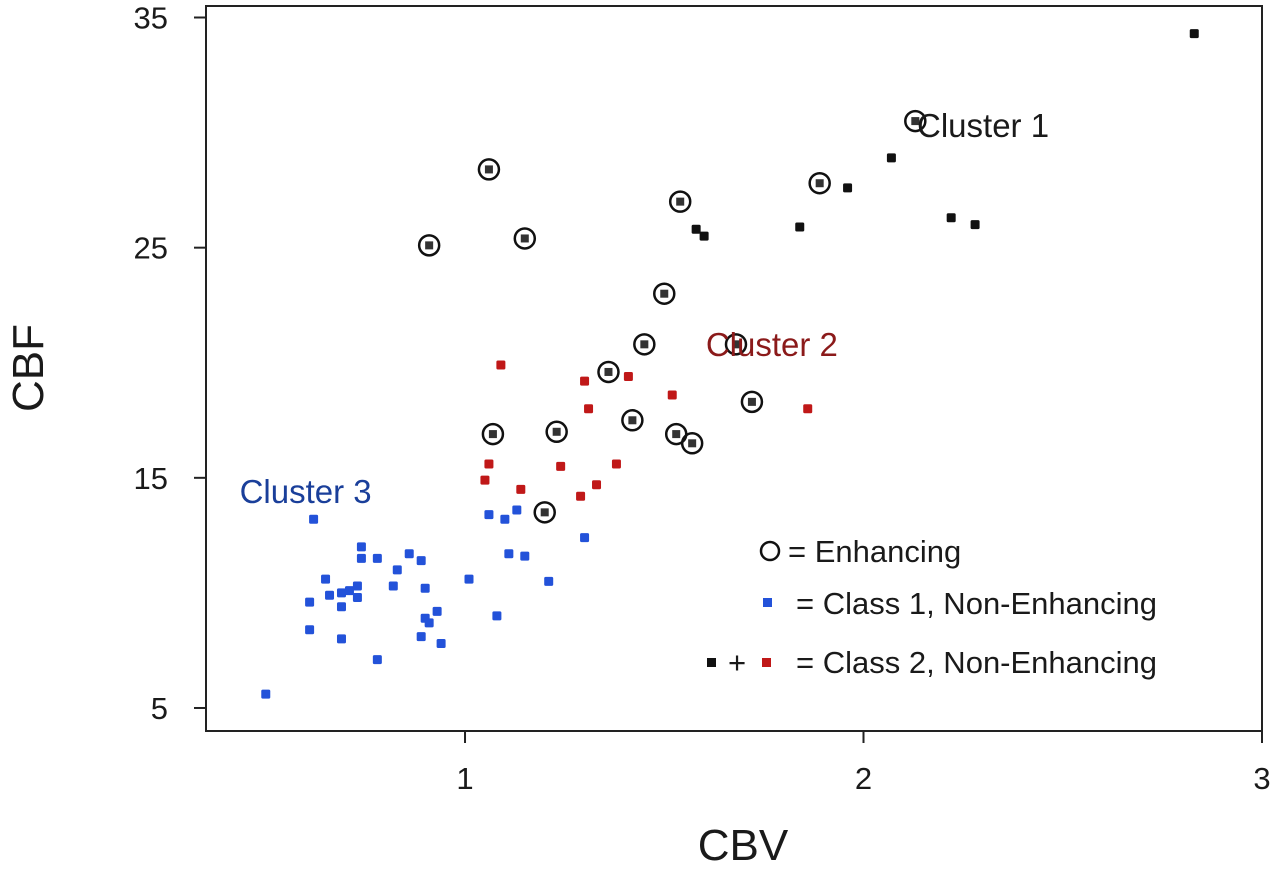 The image size is (1280, 873). I want to click on legend-class1-label: = Class 1, Non-Enhancing, so click(976, 603).